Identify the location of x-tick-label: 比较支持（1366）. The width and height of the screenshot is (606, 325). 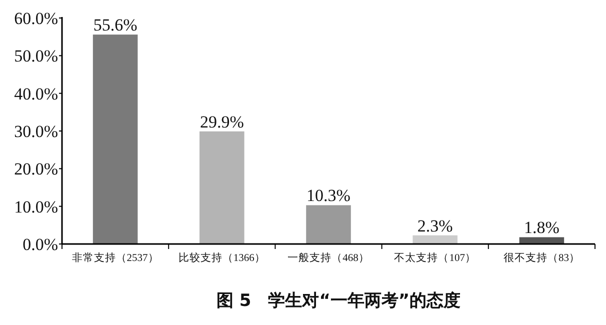
(222, 257).